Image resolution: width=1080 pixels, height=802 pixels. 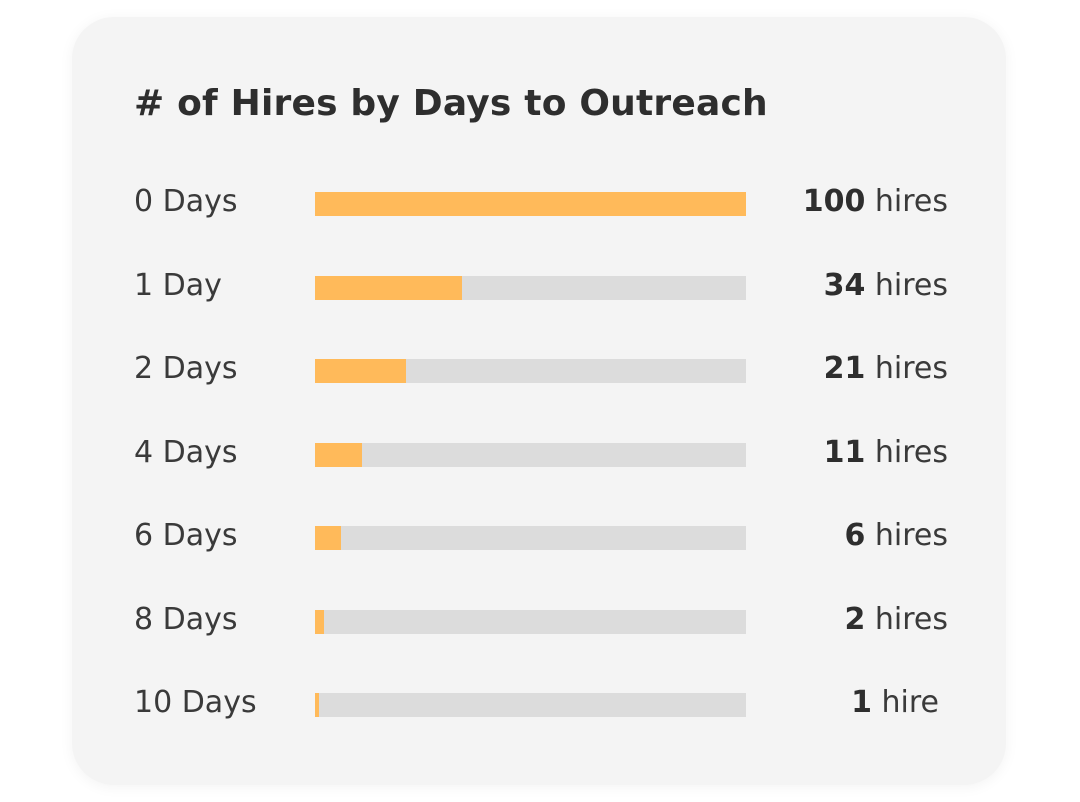 I want to click on value-number: 11, so click(x=844, y=452).